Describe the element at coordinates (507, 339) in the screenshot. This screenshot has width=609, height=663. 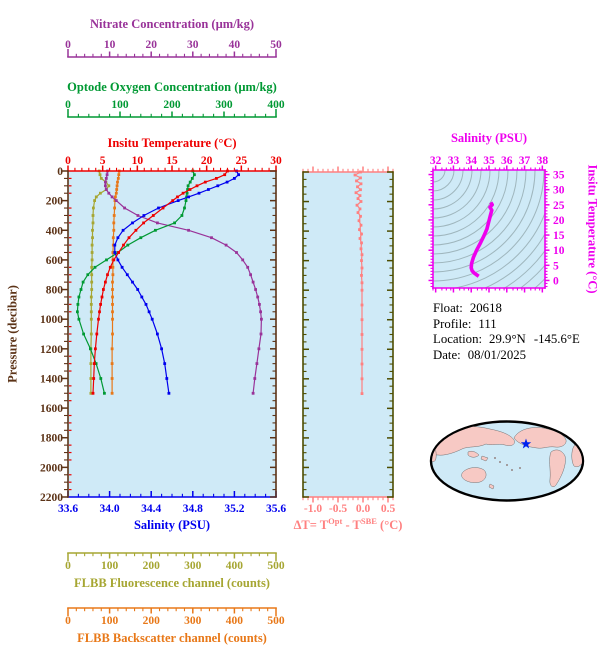
I see `location-latitude: 29.9°N` at that location.